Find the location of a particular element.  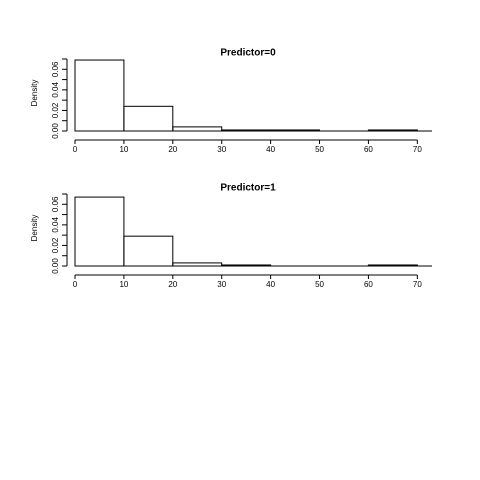

chart-title: Predictor=1 is located at coordinates (248, 188).